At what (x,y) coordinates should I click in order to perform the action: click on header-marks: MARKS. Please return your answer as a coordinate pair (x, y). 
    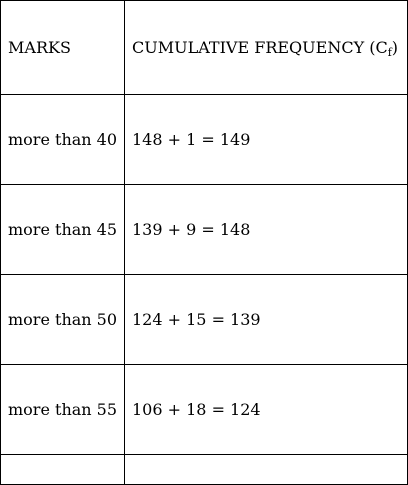
    Looking at the image, I should click on (62, 47).